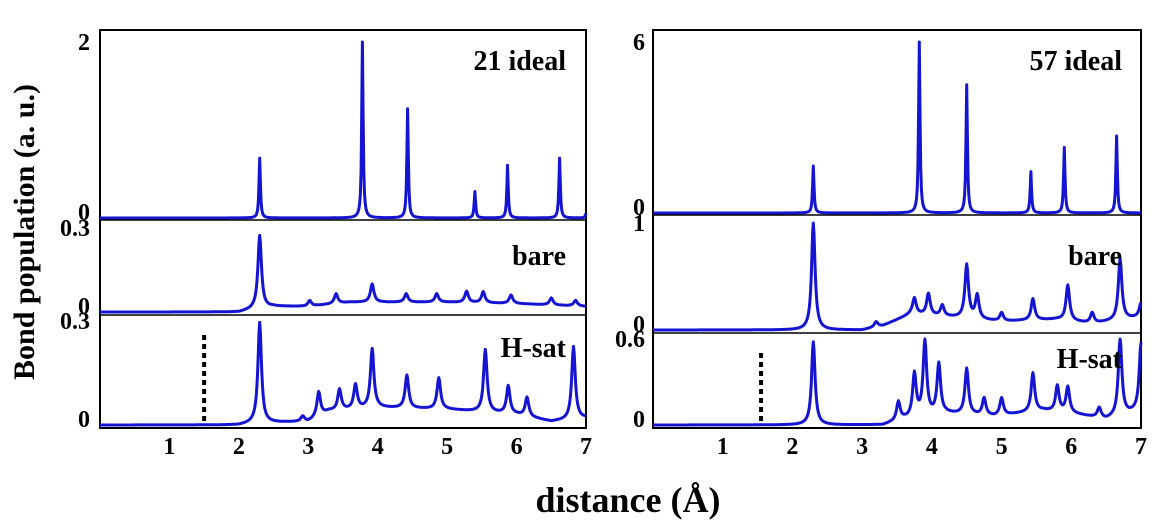 Image resolution: width=1156 pixels, height=529 pixels. Describe the element at coordinates (84, 43) in the screenshot. I see `y-tick-label: 2` at that location.